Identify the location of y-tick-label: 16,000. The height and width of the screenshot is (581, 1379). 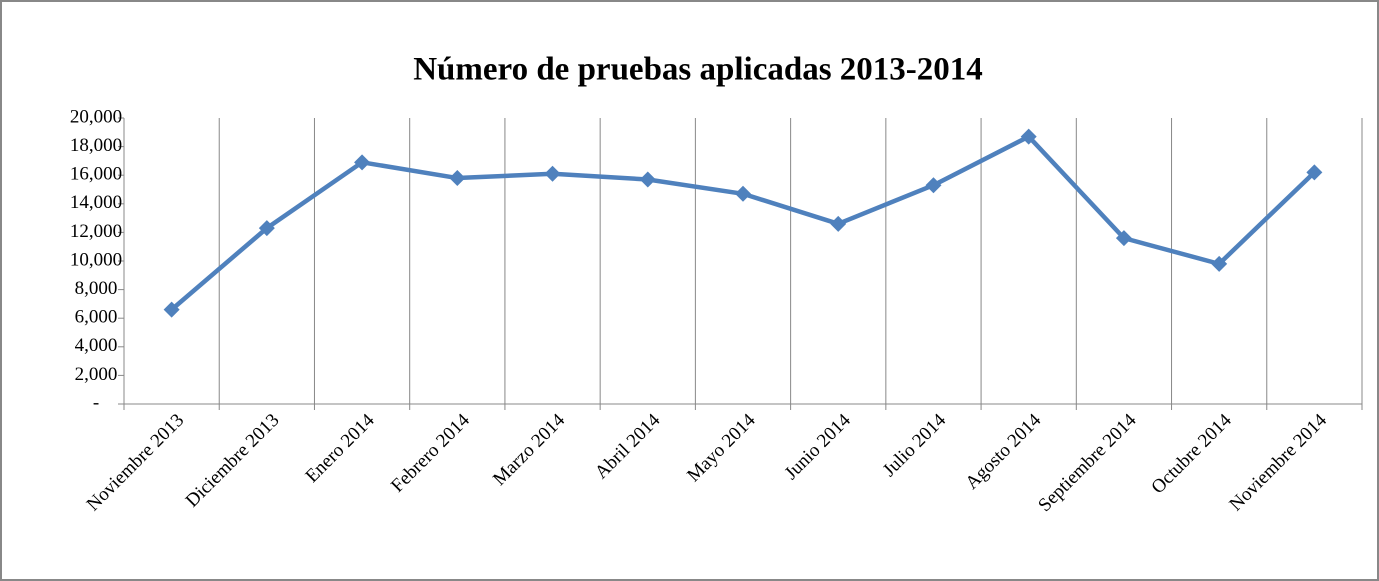
(96, 174).